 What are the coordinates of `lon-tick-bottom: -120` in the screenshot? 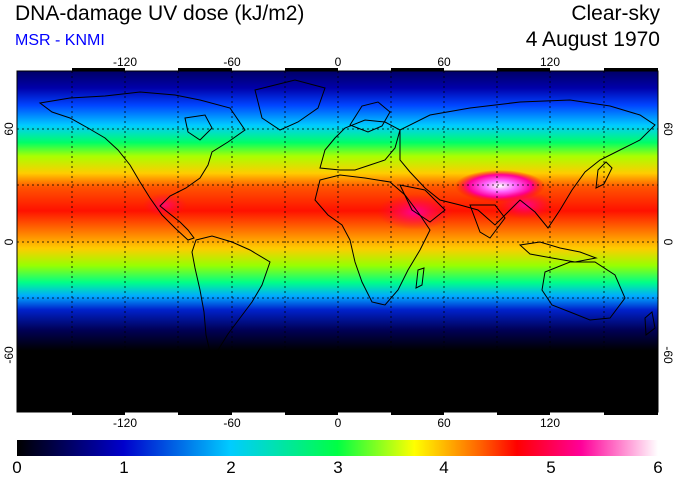 It's located at (125, 423).